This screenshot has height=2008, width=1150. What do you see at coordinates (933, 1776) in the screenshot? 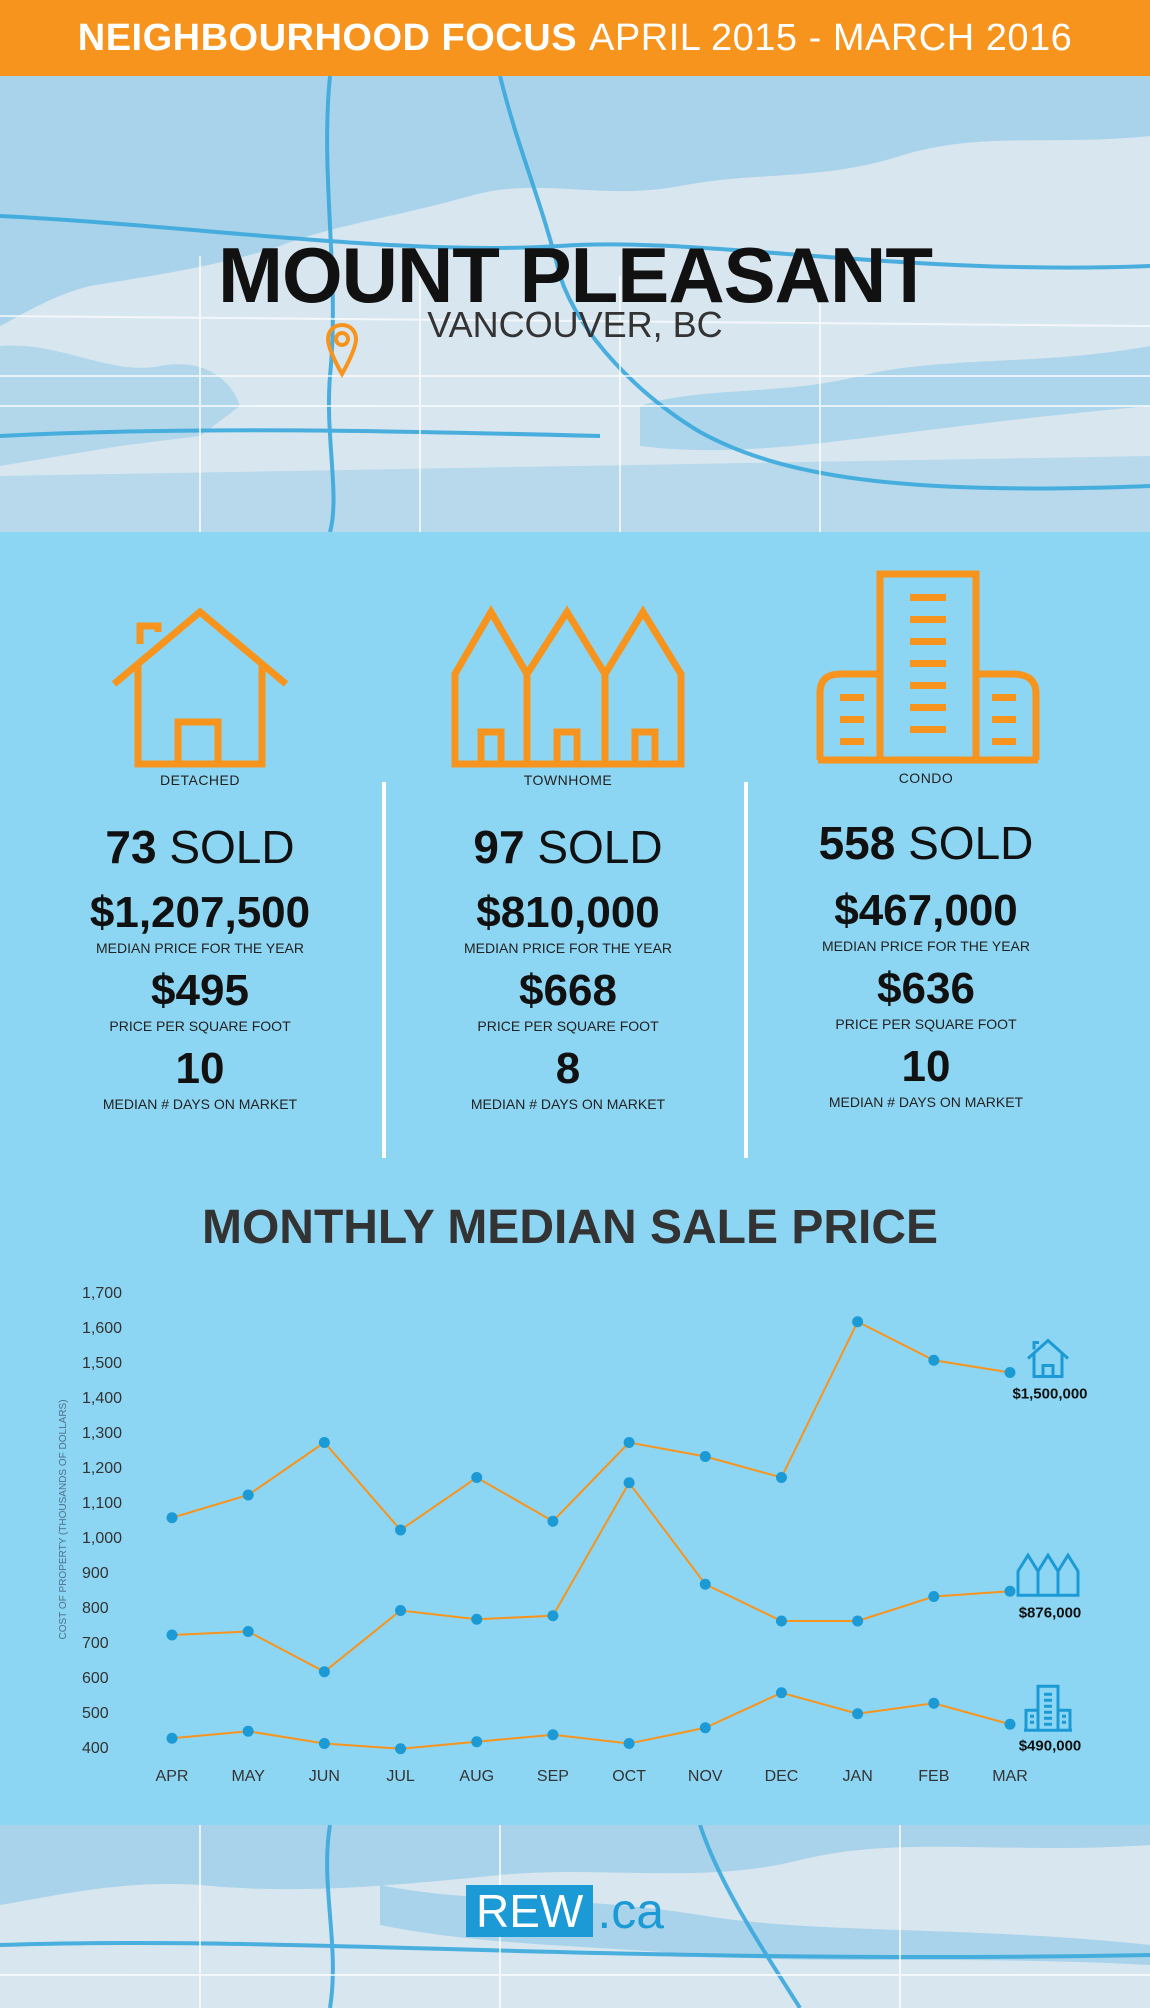
I see `x-tick-label: FEB` at bounding box center [933, 1776].